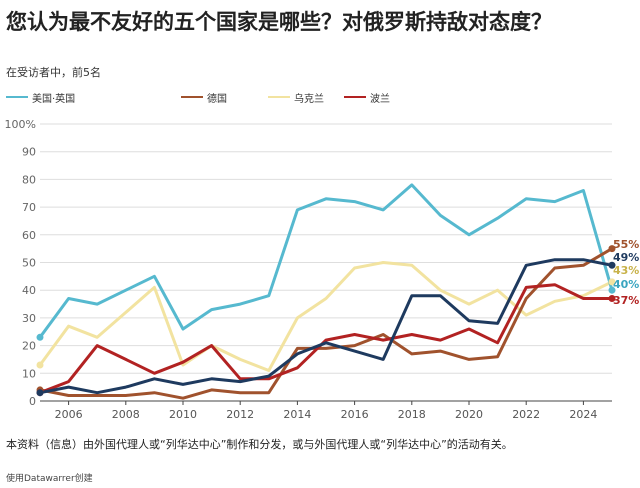  What do you see at coordinates (53, 72) in the screenshot?
I see `chart-subtitle: 在受访者中，前5名` at bounding box center [53, 72].